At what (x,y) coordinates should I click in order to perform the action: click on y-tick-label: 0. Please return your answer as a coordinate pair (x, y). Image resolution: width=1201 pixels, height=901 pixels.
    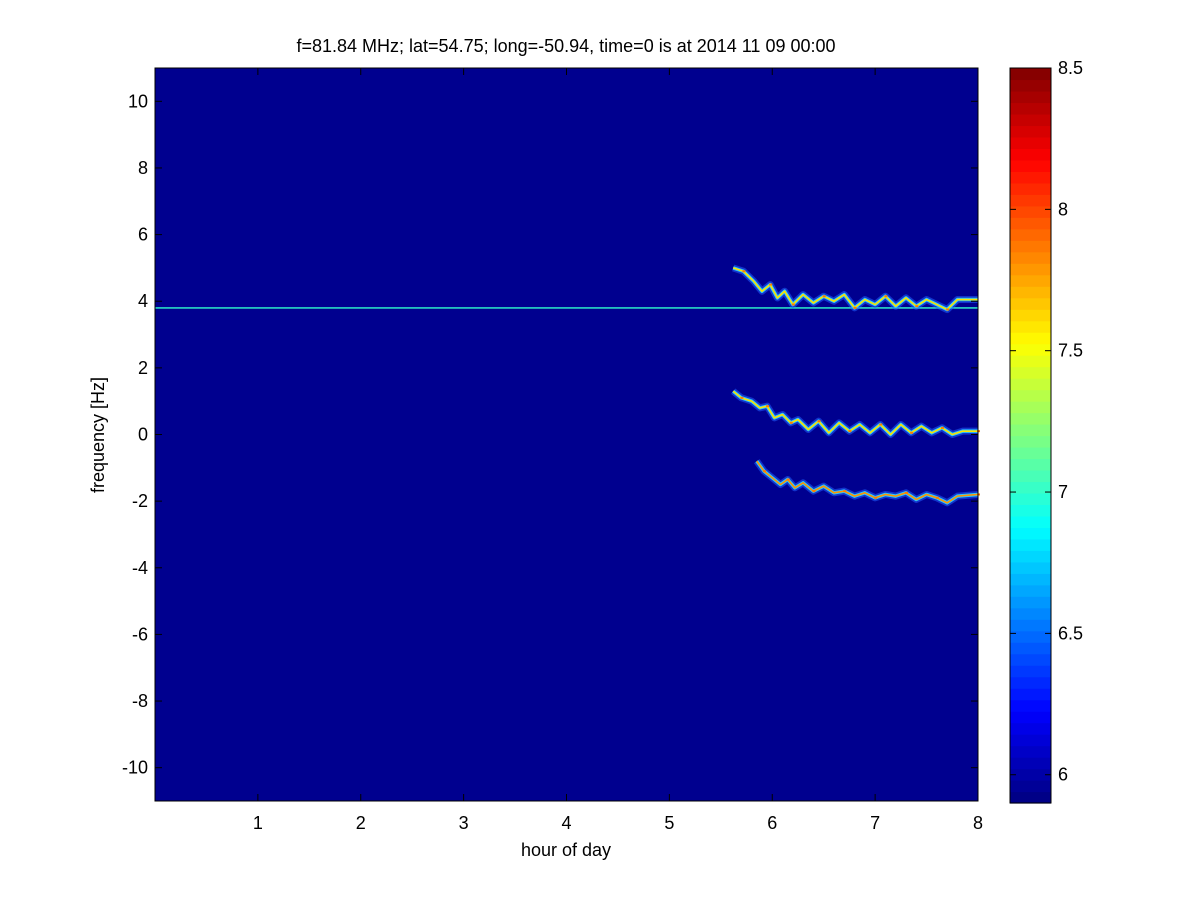
    Looking at the image, I should click on (143, 435).